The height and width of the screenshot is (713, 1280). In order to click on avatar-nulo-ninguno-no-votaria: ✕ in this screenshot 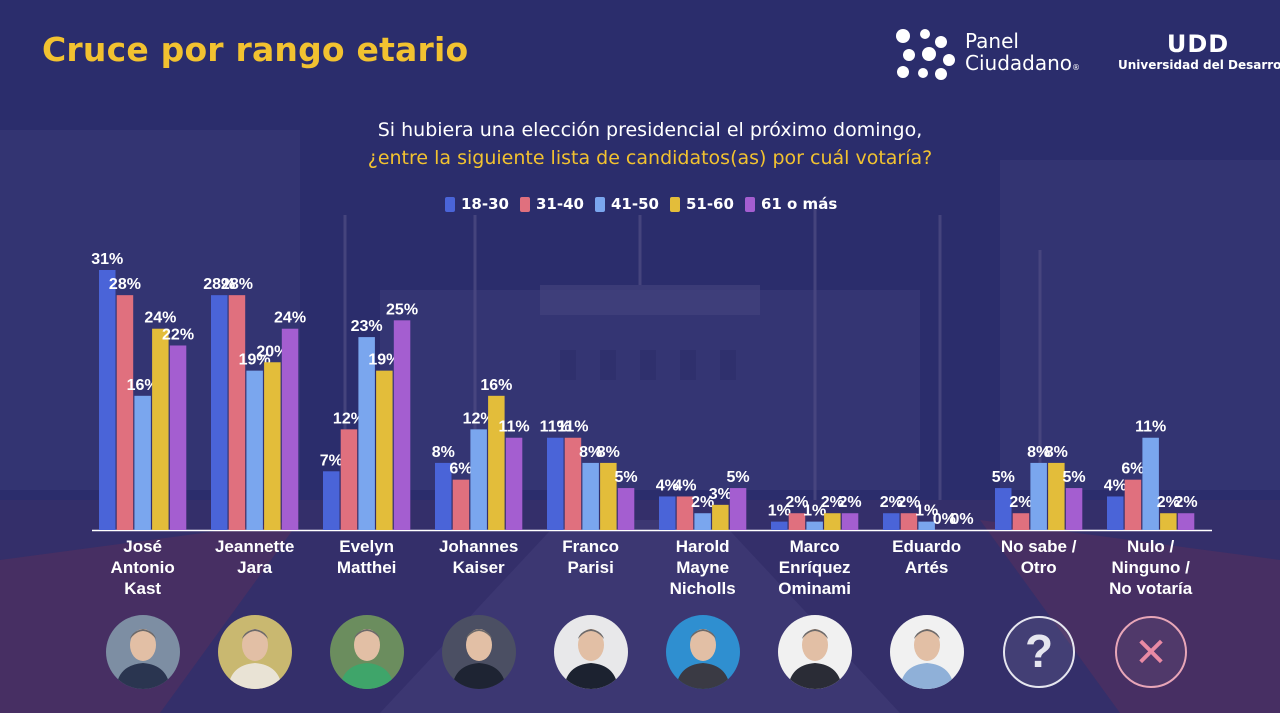, I will do `click(1151, 652)`.